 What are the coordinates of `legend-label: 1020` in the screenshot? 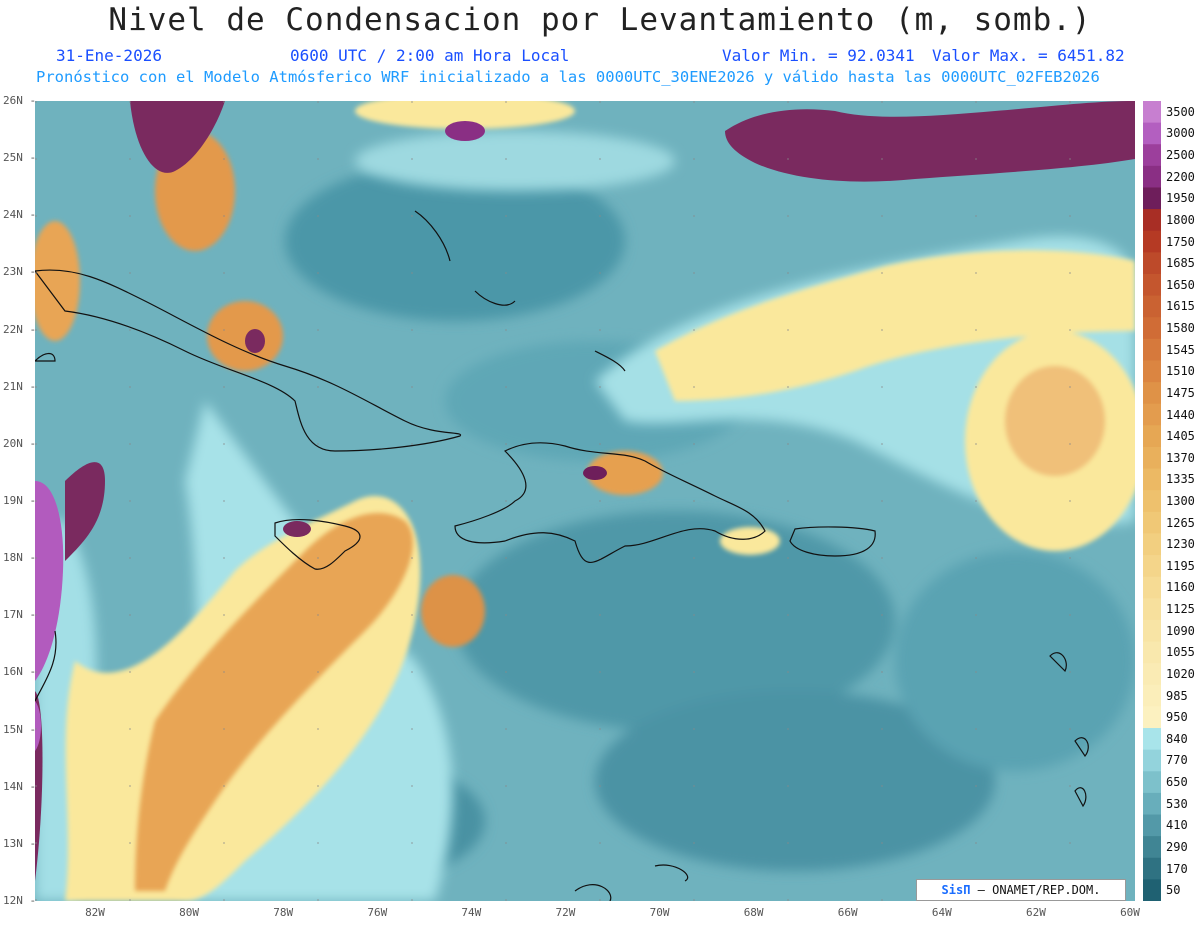 It's located at (1180, 673).